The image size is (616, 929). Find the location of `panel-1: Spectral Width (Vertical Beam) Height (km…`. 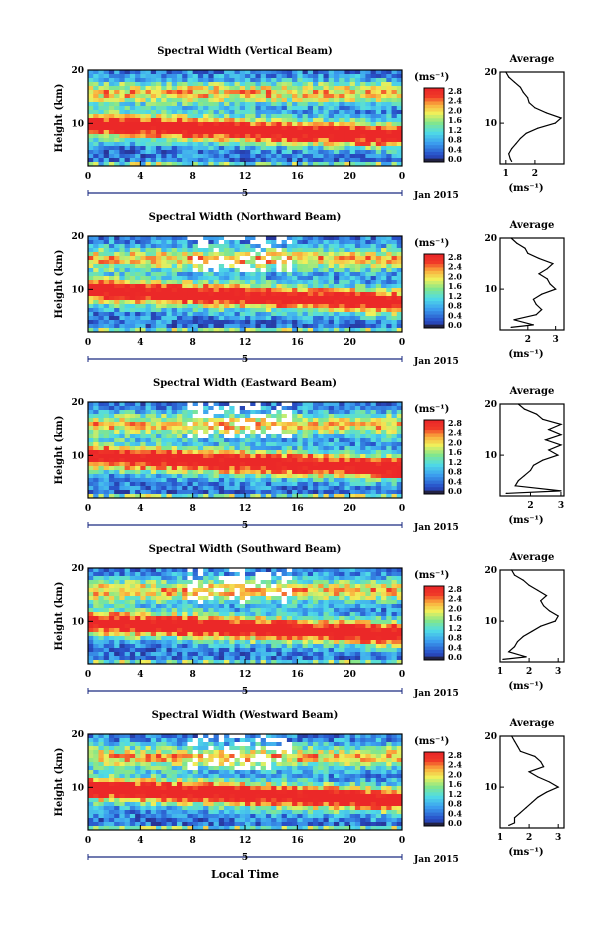

panel-1: Spectral Width (Vertical Beam) Height (km… is located at coordinates (309, 123).